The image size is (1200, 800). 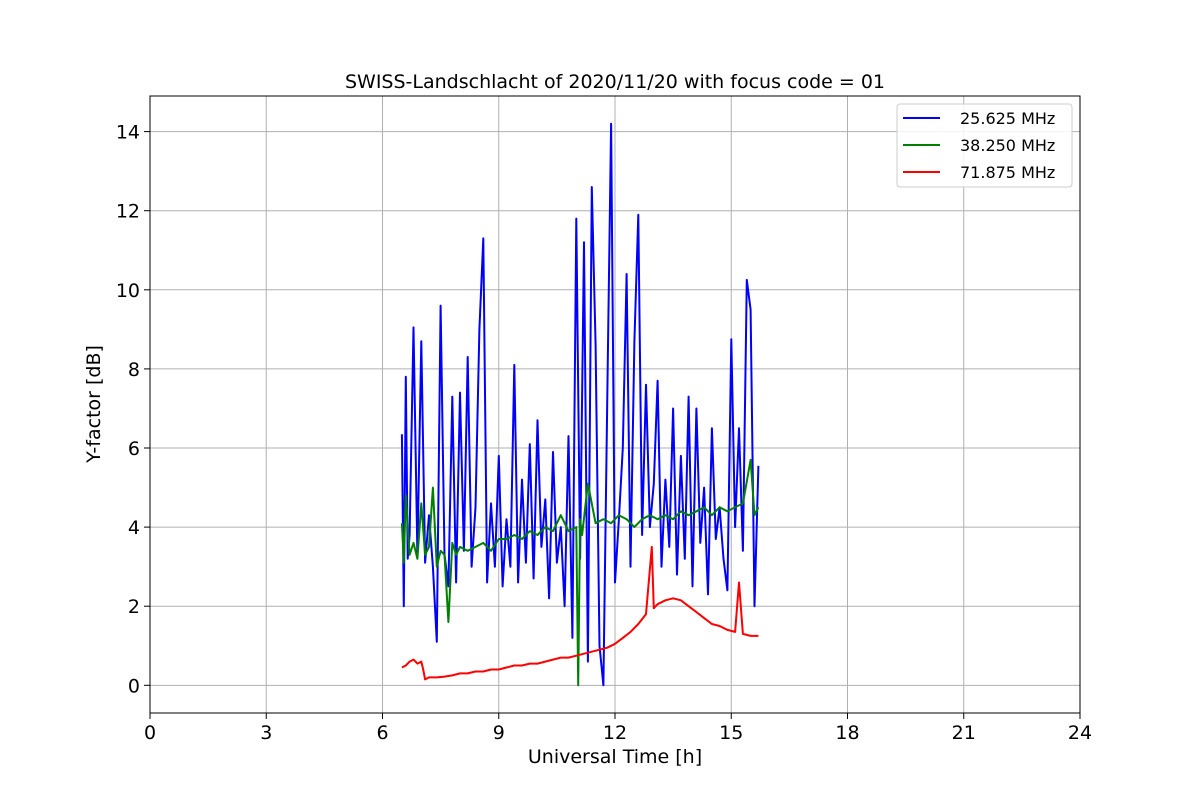 I want to click on y-tick-label: 2, so click(x=134, y=607).